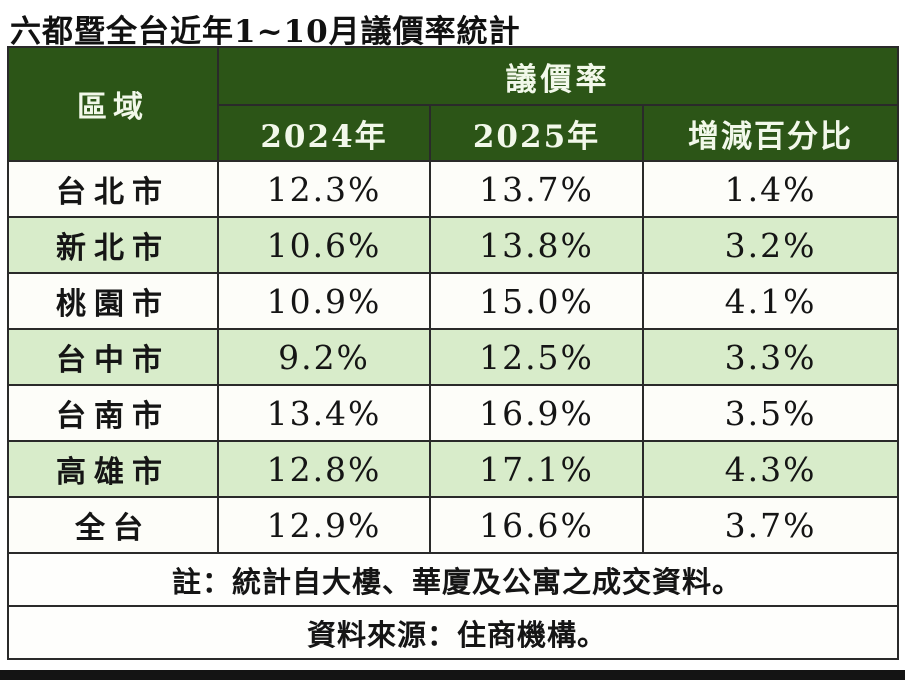  What do you see at coordinates (558, 76) in the screenshot?
I see `header-cell-group: 議價率` at bounding box center [558, 76].